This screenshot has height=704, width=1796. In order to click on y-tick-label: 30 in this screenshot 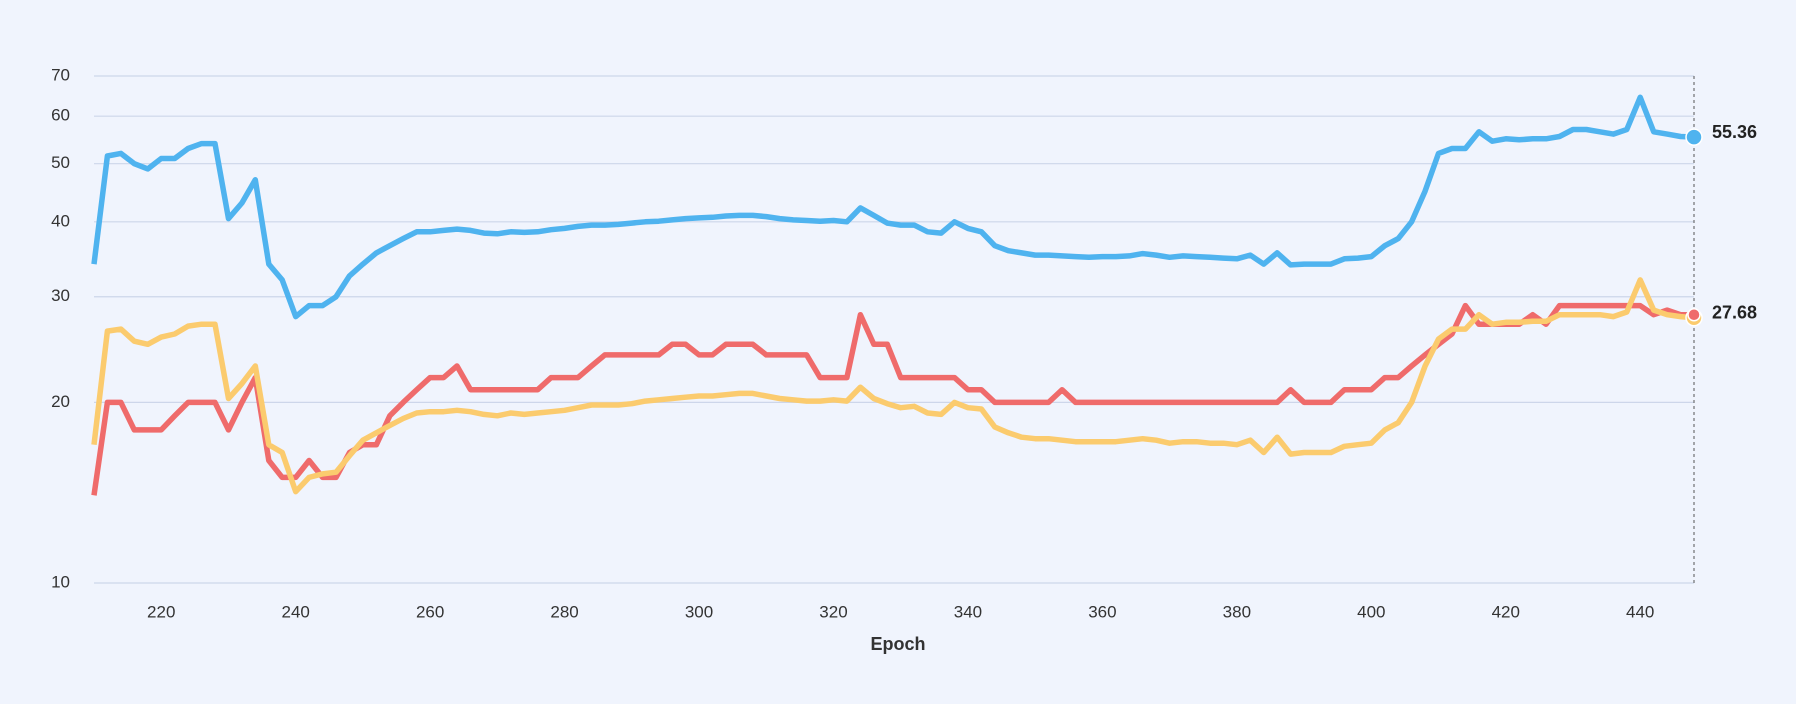, I will do `click(60, 295)`.